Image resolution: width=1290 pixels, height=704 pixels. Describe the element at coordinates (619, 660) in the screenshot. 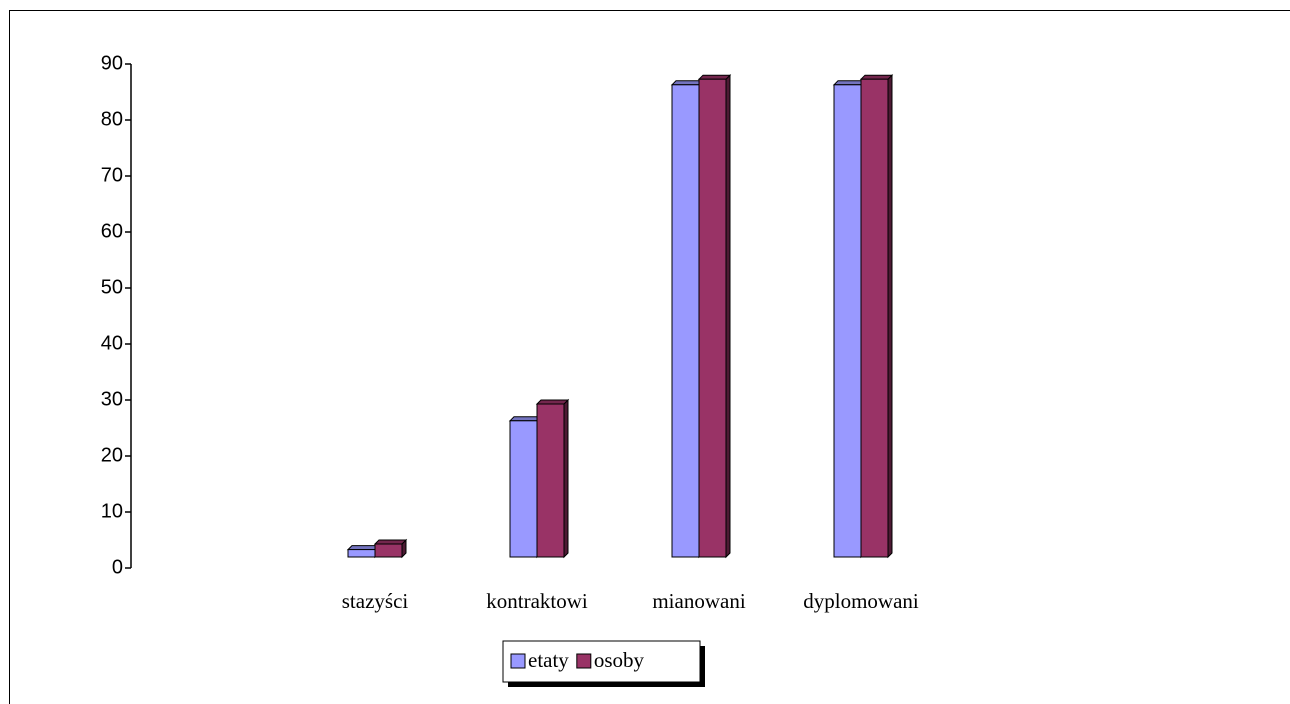

I see `legend-label: osoby` at that location.